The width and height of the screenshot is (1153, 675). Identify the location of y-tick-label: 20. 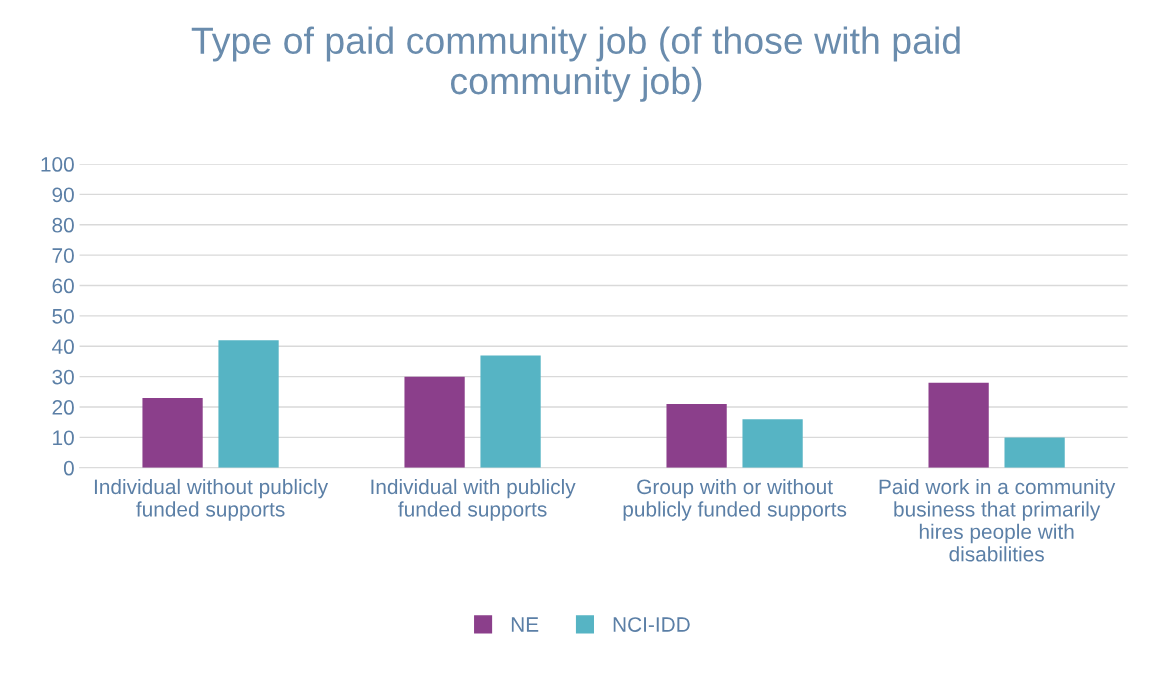
(63, 407).